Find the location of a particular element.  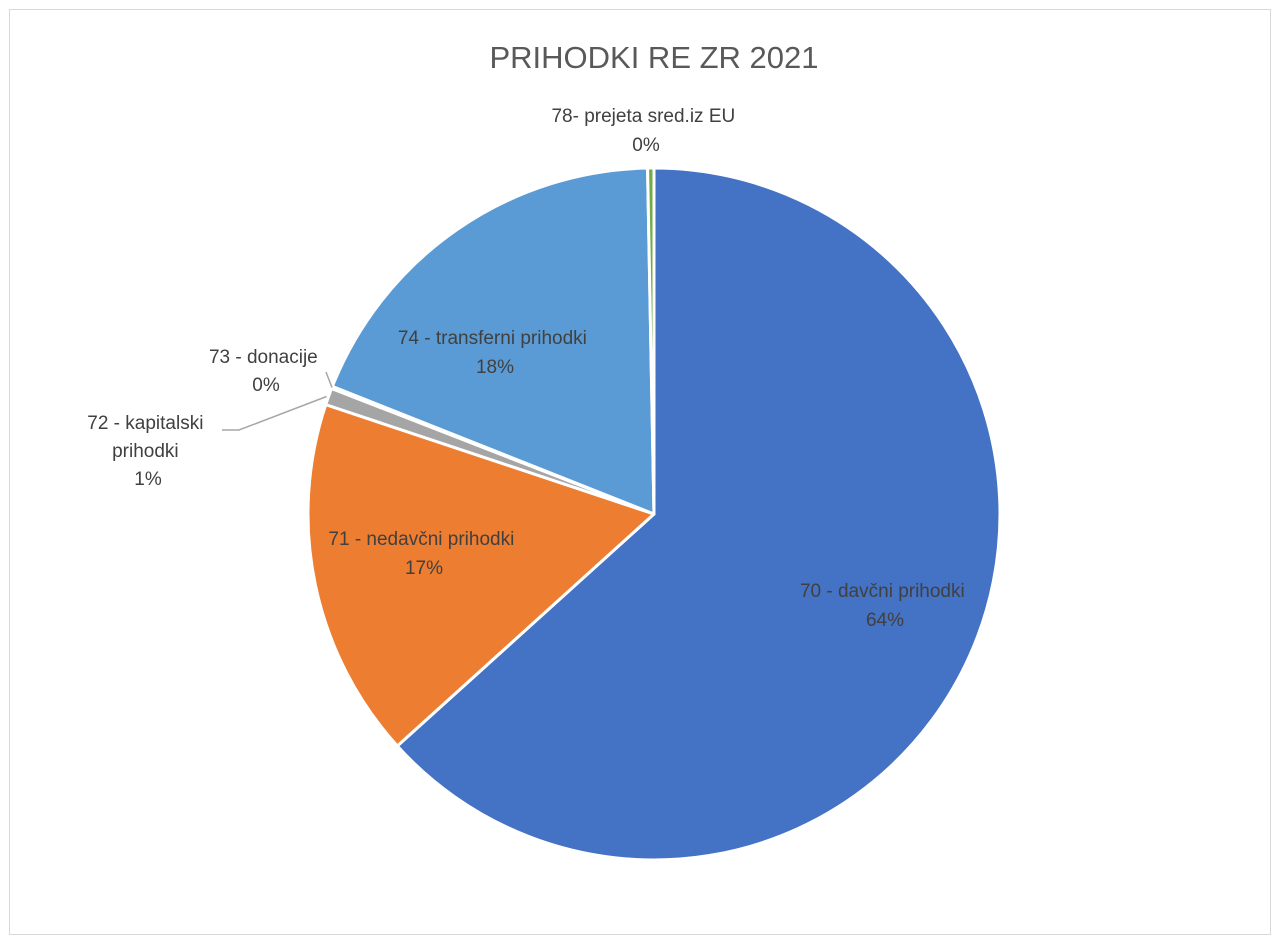

slice-label-nedavcni: 71 - nedavčni prihodki 17% is located at coordinates (423, 554).